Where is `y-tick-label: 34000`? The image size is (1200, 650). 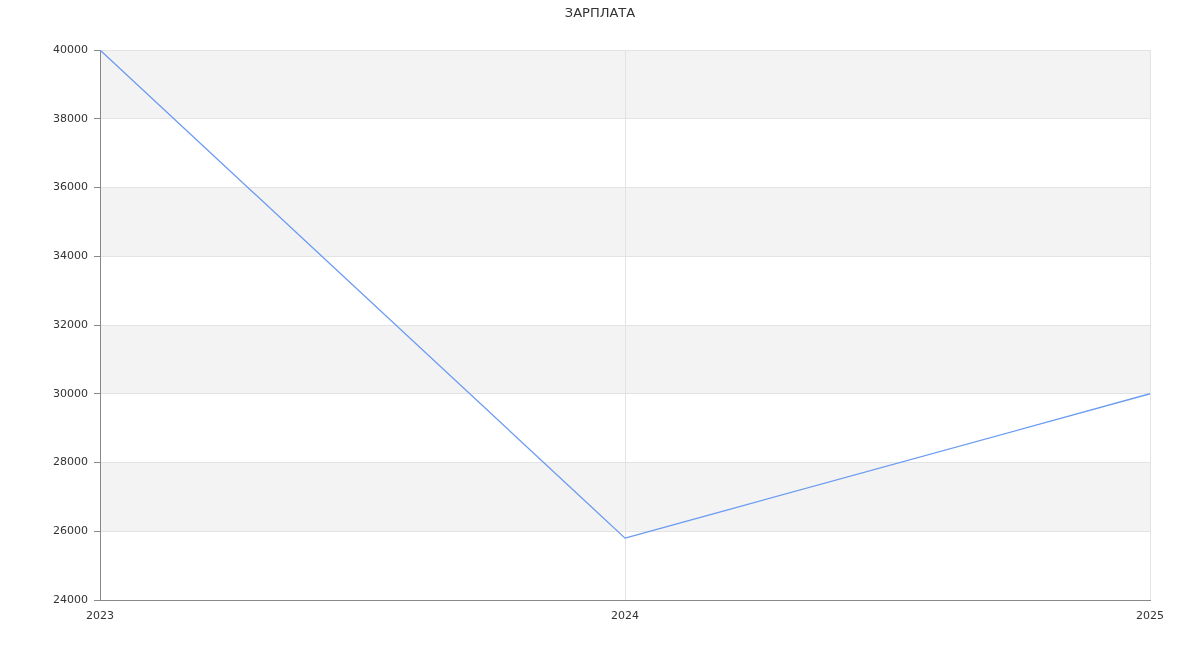
y-tick-label: 34000 is located at coordinates (70, 256).